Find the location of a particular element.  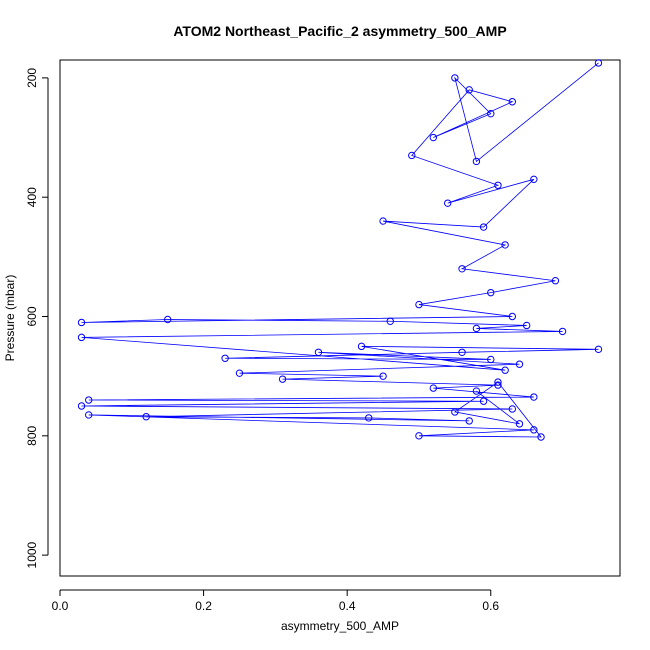

y-tick-label: 200 is located at coordinates (32, 78).